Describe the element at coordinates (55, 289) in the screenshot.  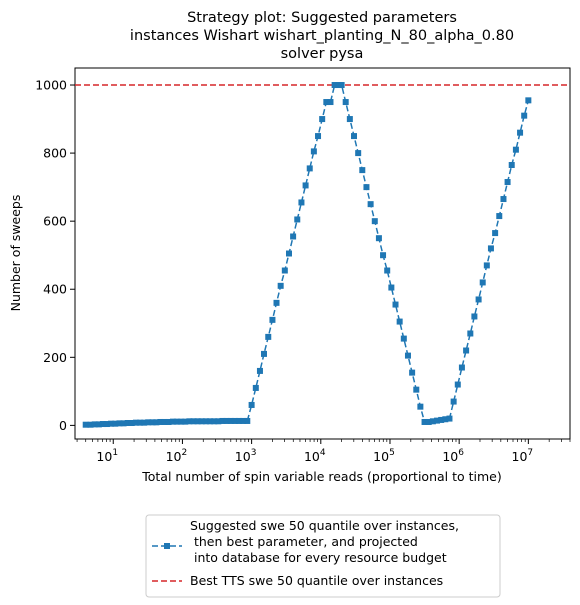
I see `y-tick-label-2: 400` at that location.